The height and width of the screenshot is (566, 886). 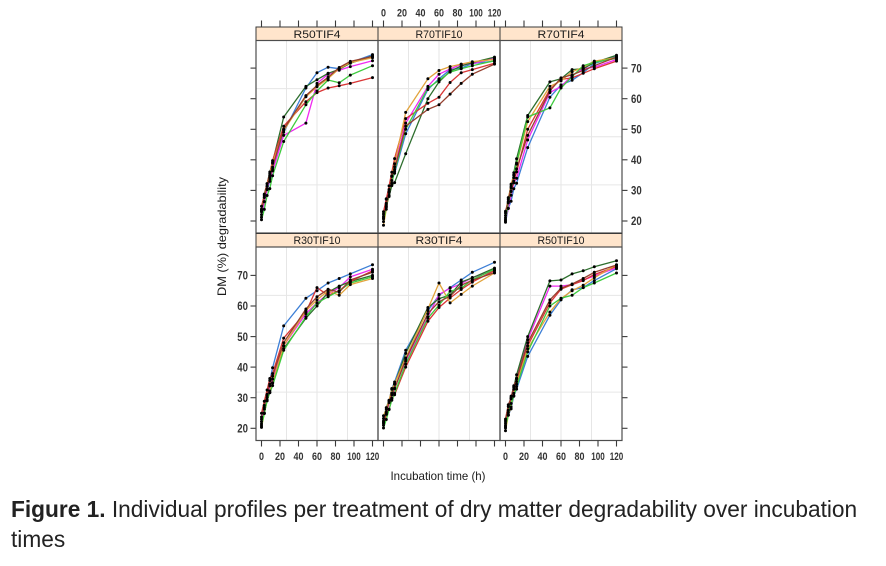 What do you see at coordinates (438, 476) in the screenshot?
I see `svg-text: Incubation time (h)` at bounding box center [438, 476].